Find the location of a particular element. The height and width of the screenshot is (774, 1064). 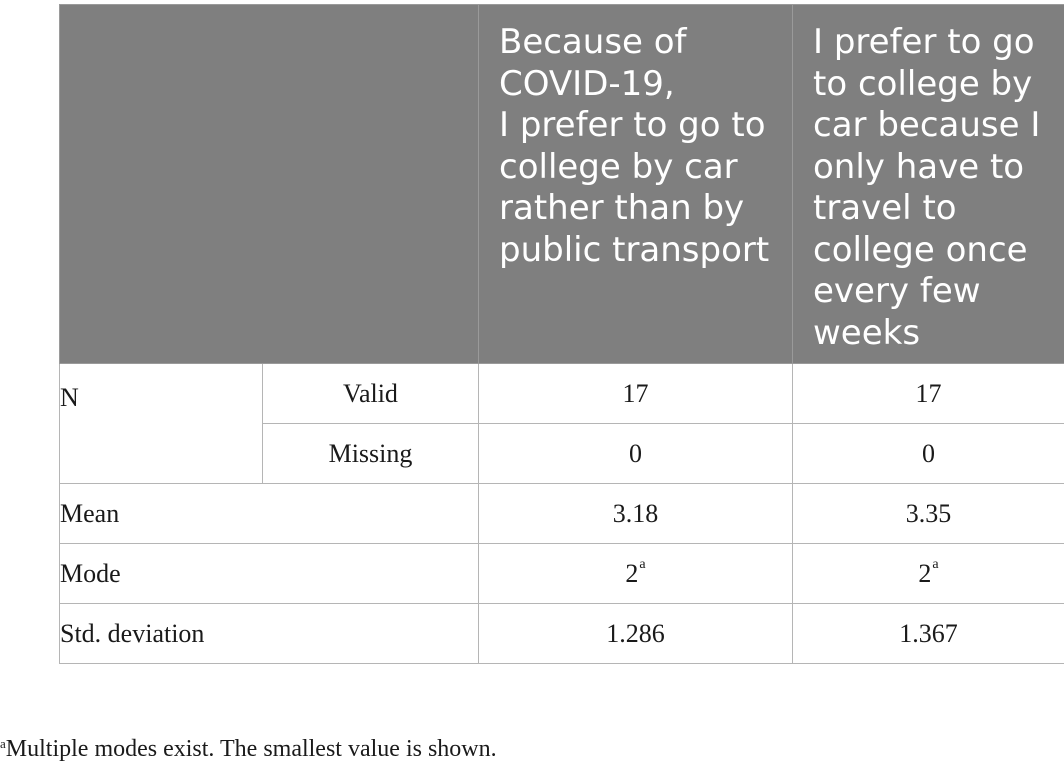

row-sublabel-missing: Missing is located at coordinates (370, 453).